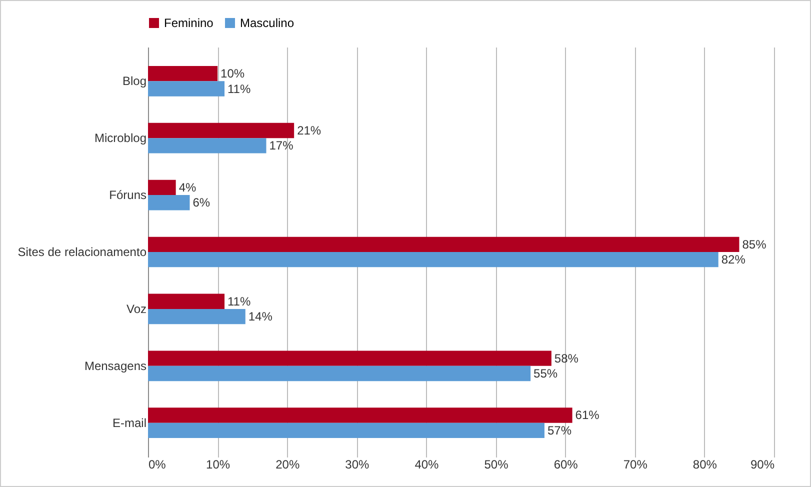 The image size is (811, 487). Describe the element at coordinates (566, 358) in the screenshot. I see `data-label: 58%` at that location.